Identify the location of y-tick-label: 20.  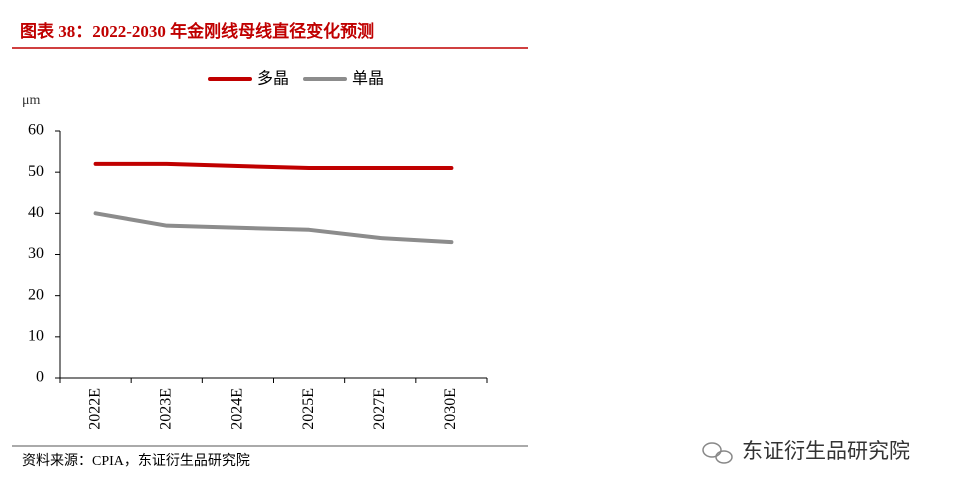
(36, 294).